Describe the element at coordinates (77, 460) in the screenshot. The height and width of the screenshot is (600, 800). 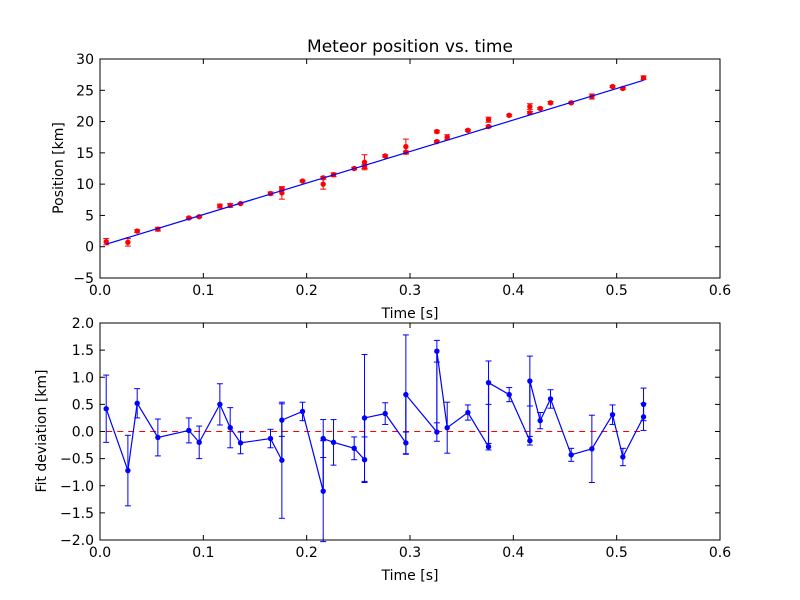
I see `deviation-y-tick-label: −0.5` at that location.